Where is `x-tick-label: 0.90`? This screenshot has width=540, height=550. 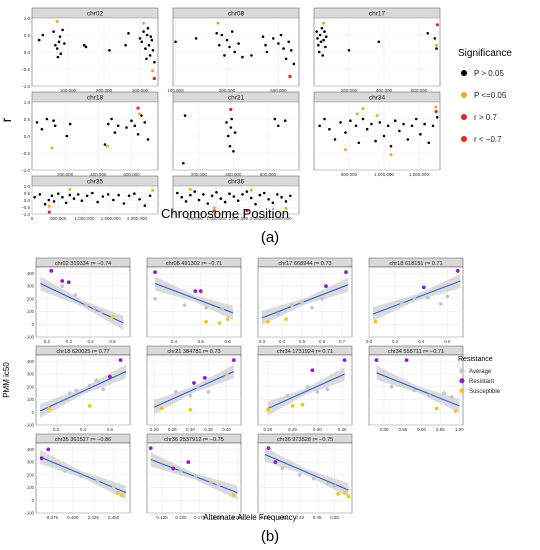
x-tick-label: 0.90 is located at coordinates (421, 429).